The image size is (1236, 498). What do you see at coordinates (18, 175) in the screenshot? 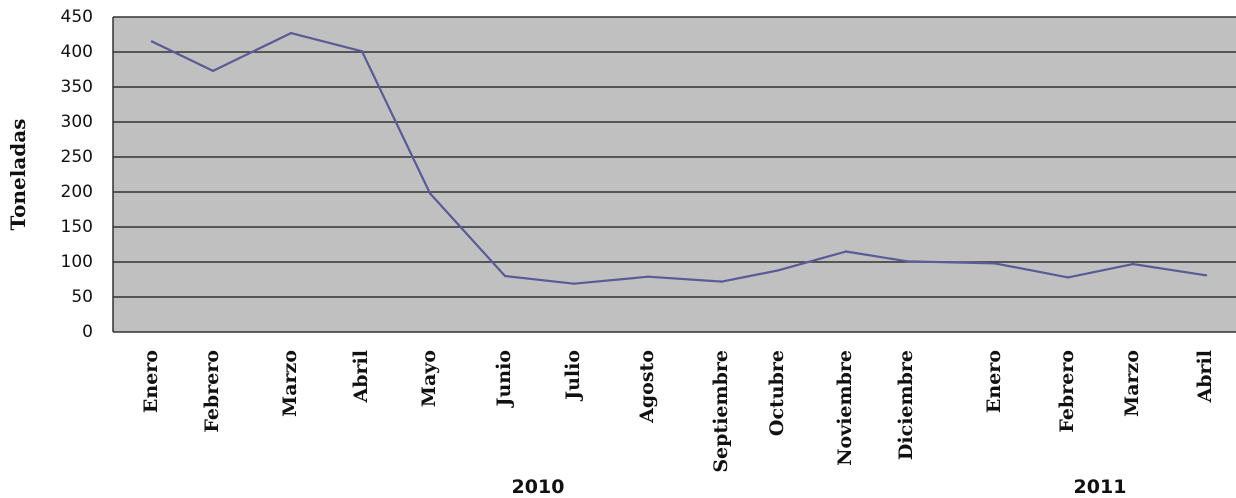
I see `y-axis-title: Toneladas` at bounding box center [18, 175].